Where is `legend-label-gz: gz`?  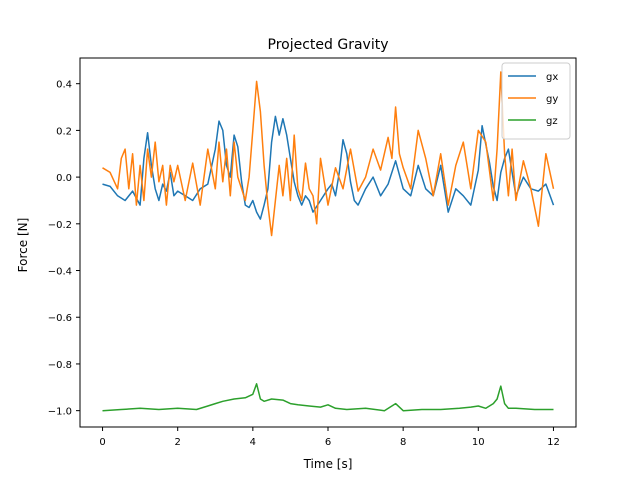 legend-label-gz: gz is located at coordinates (552, 121).